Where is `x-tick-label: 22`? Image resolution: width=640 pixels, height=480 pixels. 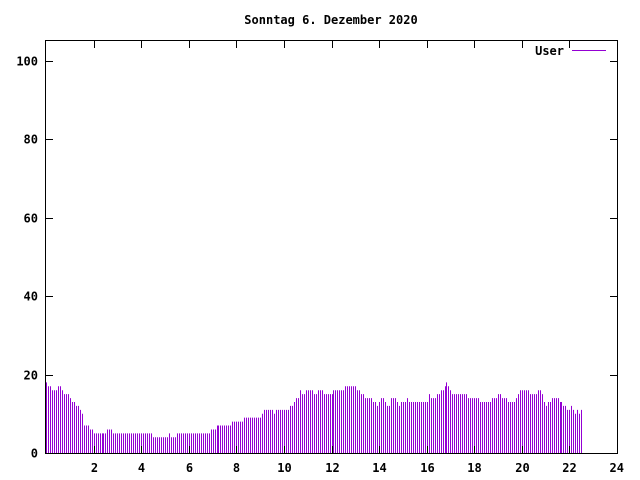
x-tick-label: 22 is located at coordinates (569, 468).